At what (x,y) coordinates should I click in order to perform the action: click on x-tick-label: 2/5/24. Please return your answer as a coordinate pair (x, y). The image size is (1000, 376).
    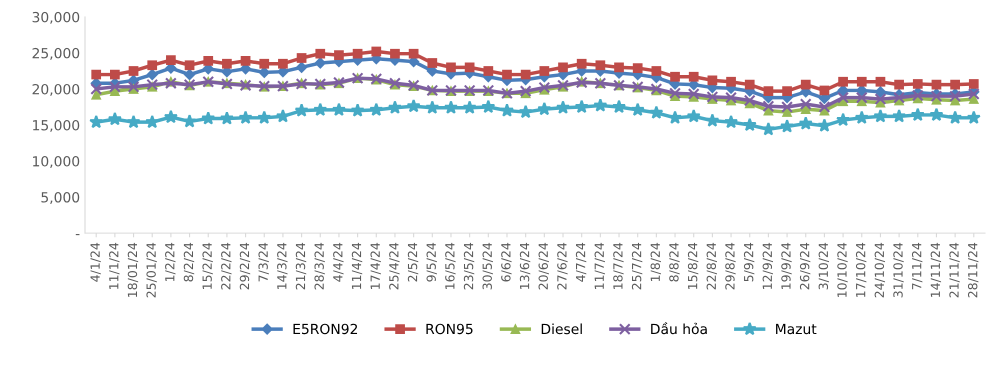
    Looking at the image, I should click on (413, 262).